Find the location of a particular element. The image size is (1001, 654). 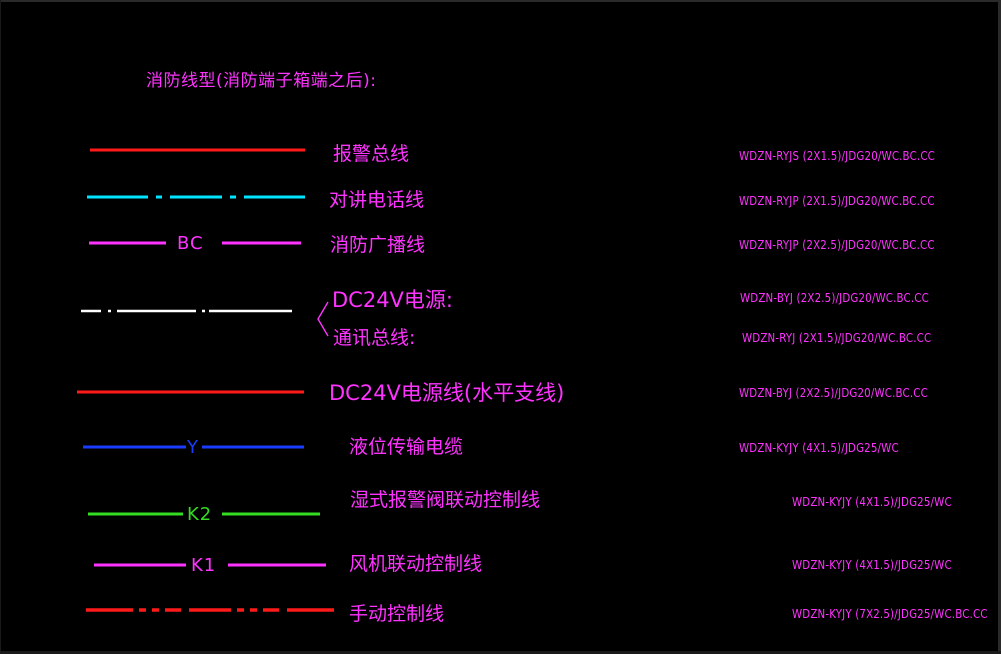

bracket-brace is located at coordinates (323, 319).